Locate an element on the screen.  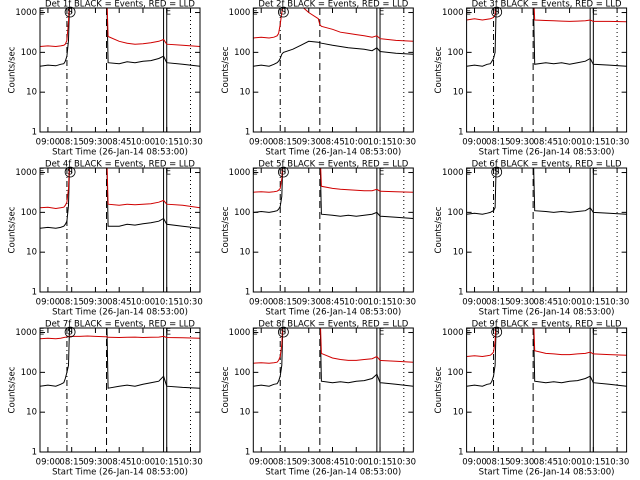
chart-title: Det 5f BLACK = Events, RED = LLD is located at coordinates (333, 165).